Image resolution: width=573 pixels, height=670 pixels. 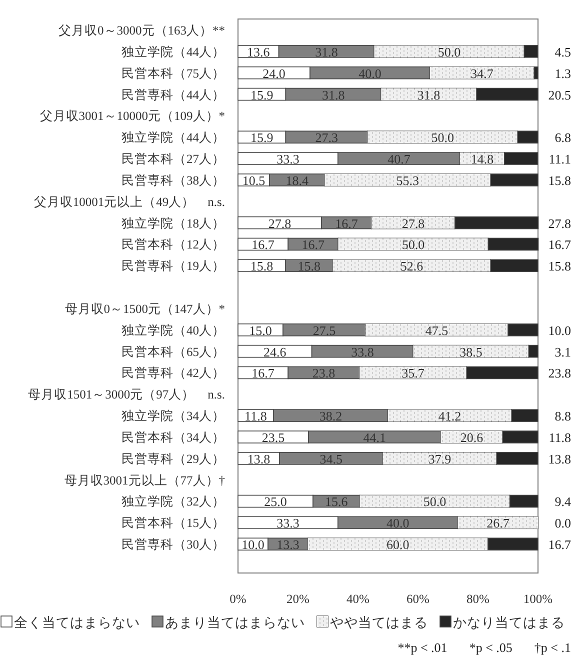 I want to click on data-label: 27.5, so click(x=324, y=330).